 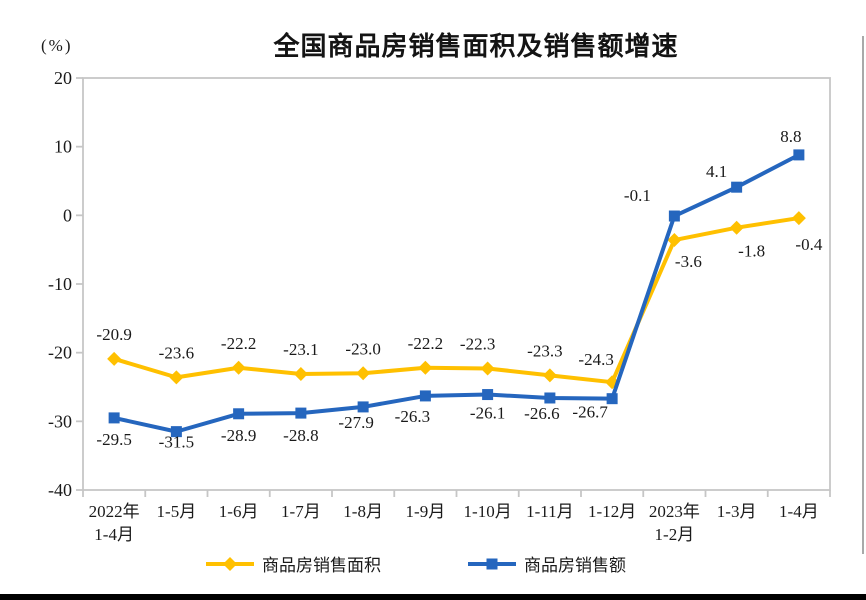 What do you see at coordinates (412, 416) in the screenshot?
I see `data-label: -26.3` at bounding box center [412, 416].